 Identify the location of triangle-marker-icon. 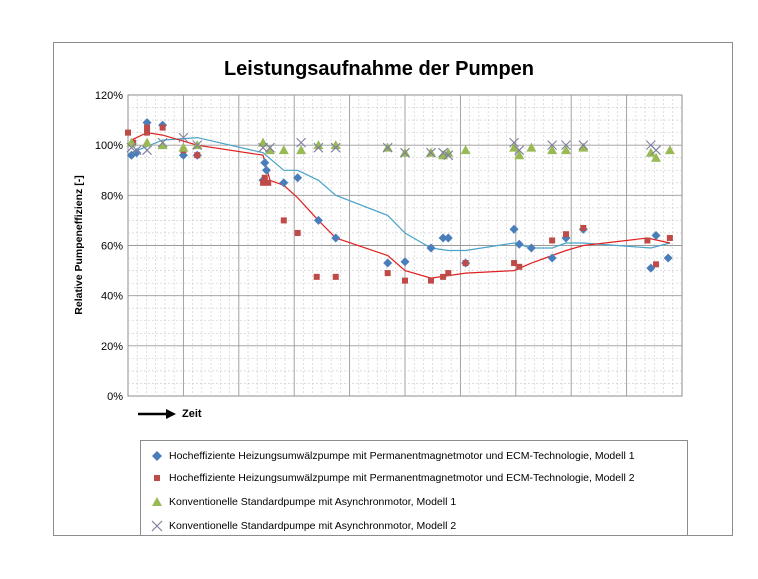
(157, 501).